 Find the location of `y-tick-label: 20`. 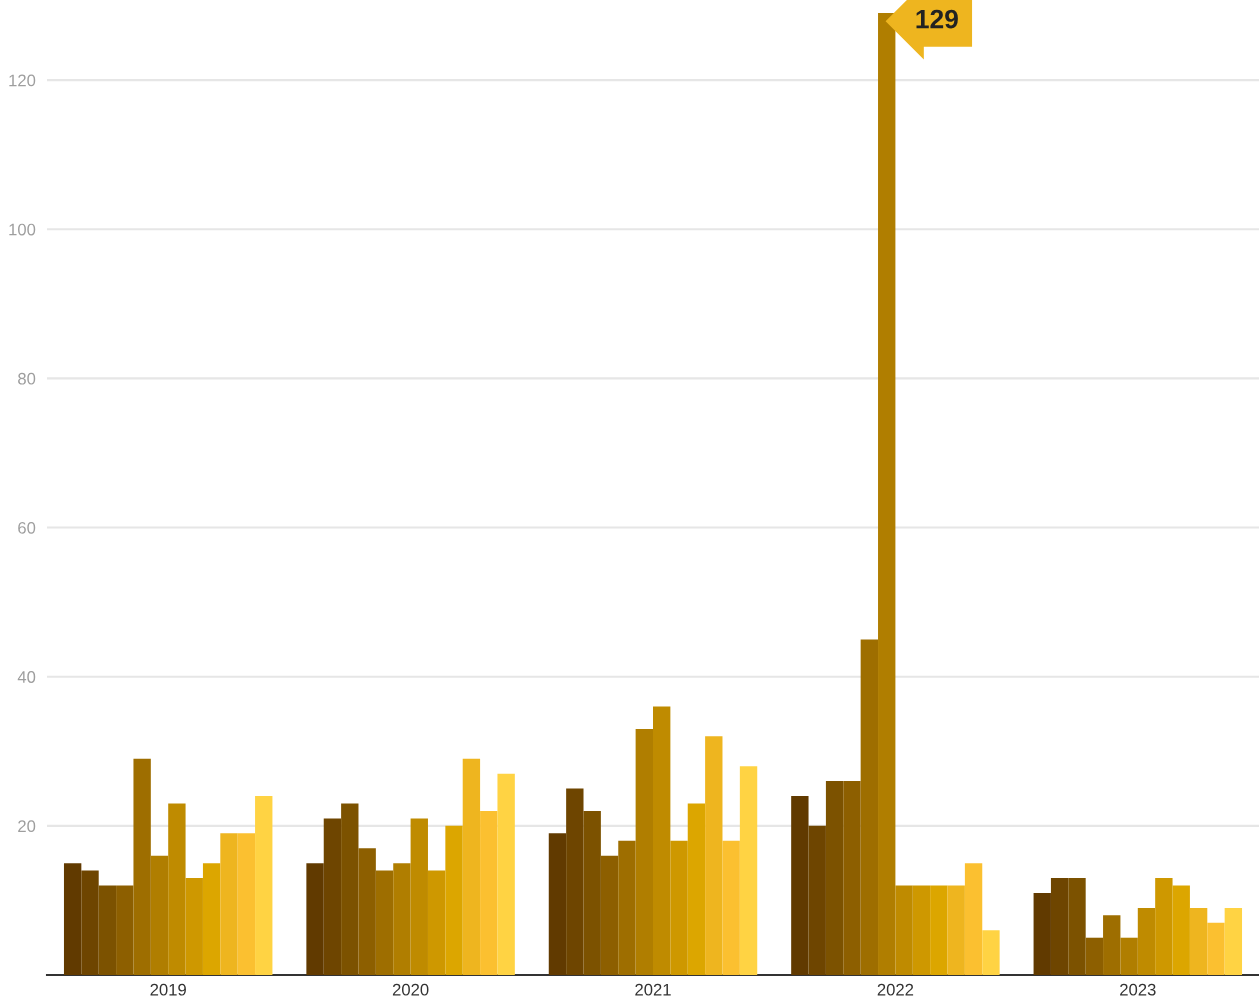

y-tick-label: 20 is located at coordinates (27, 826).